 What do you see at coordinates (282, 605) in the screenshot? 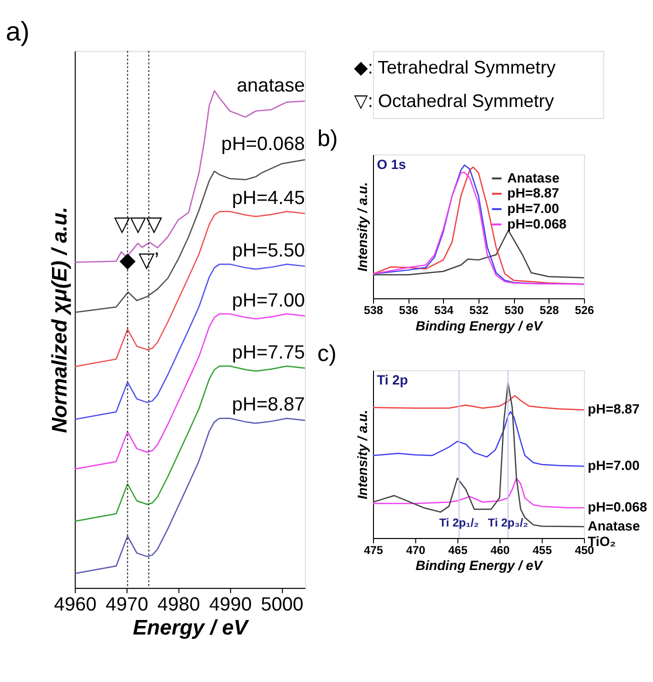
I see `x-tick-label: 5000` at bounding box center [282, 605].